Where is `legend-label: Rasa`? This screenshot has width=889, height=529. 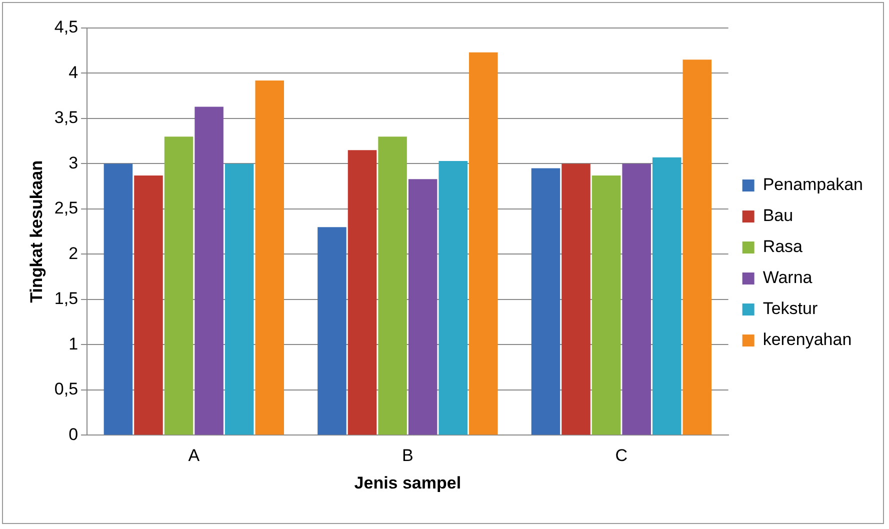
legend-label: Rasa is located at coordinates (783, 246).